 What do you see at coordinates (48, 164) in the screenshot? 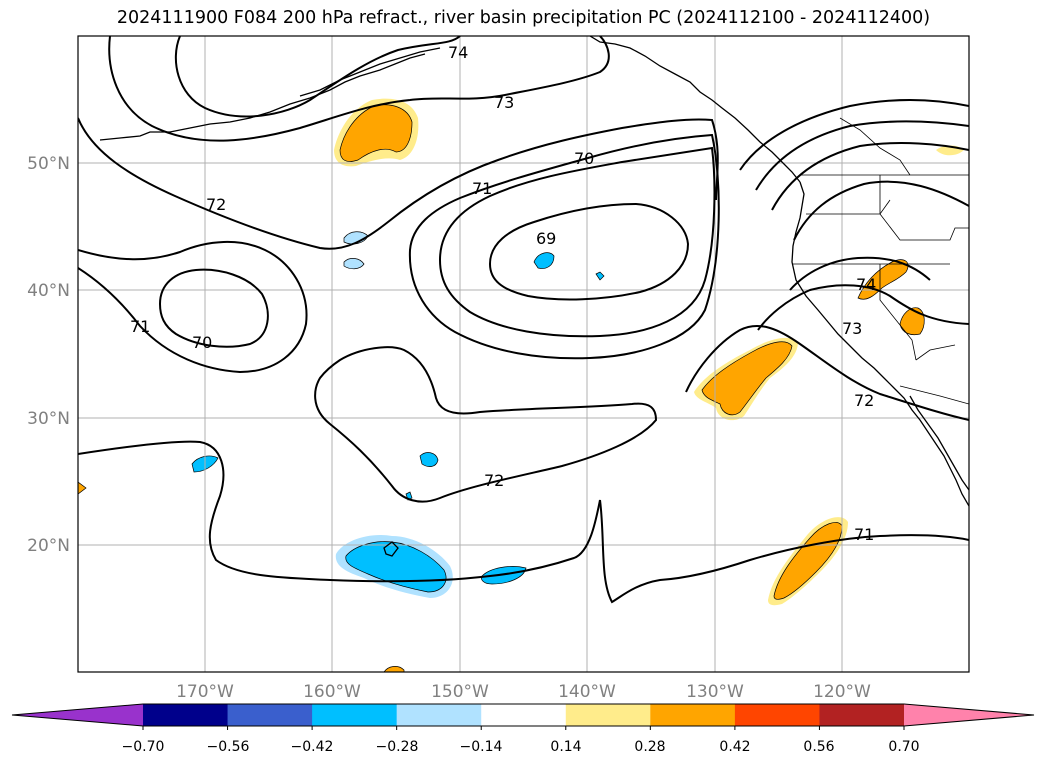
I see `lat-label: 50°N` at bounding box center [48, 164].